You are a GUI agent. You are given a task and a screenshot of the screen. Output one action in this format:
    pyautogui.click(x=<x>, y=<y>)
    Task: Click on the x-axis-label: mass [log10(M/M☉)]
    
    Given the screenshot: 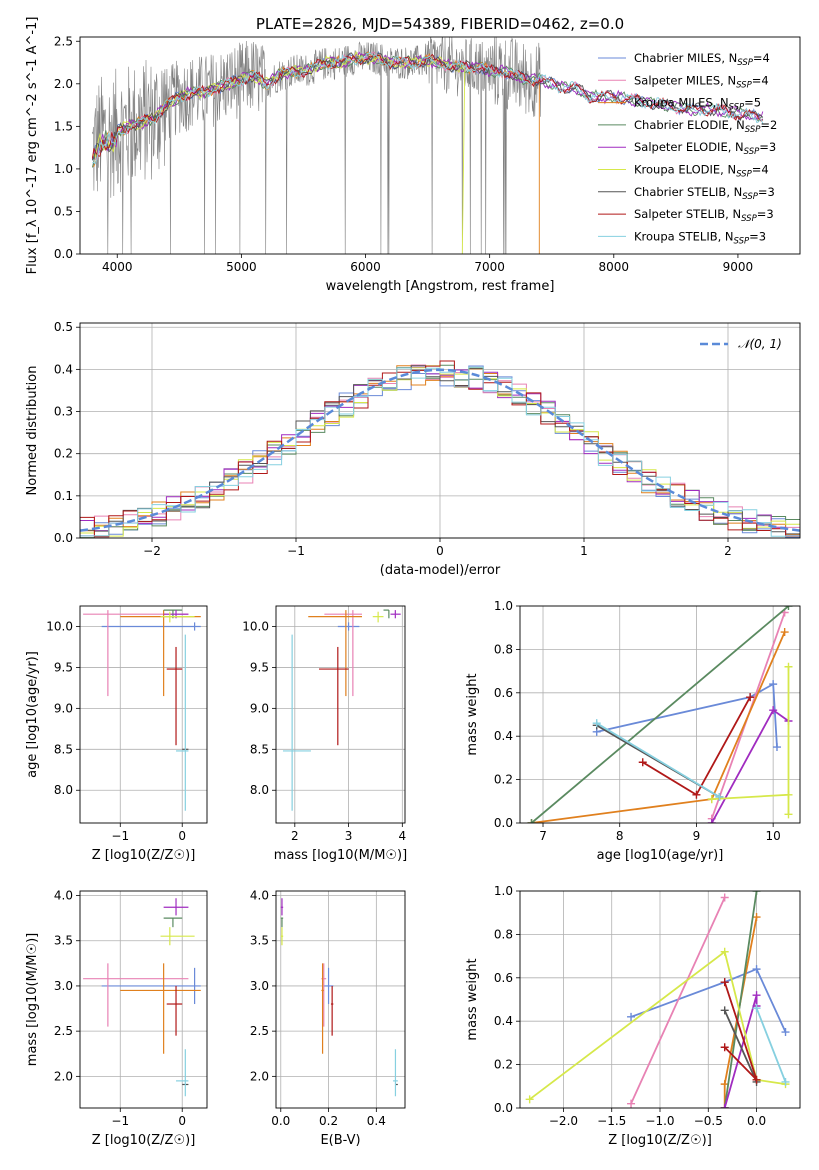 What is the action you would take?
    pyautogui.click(x=340, y=855)
    